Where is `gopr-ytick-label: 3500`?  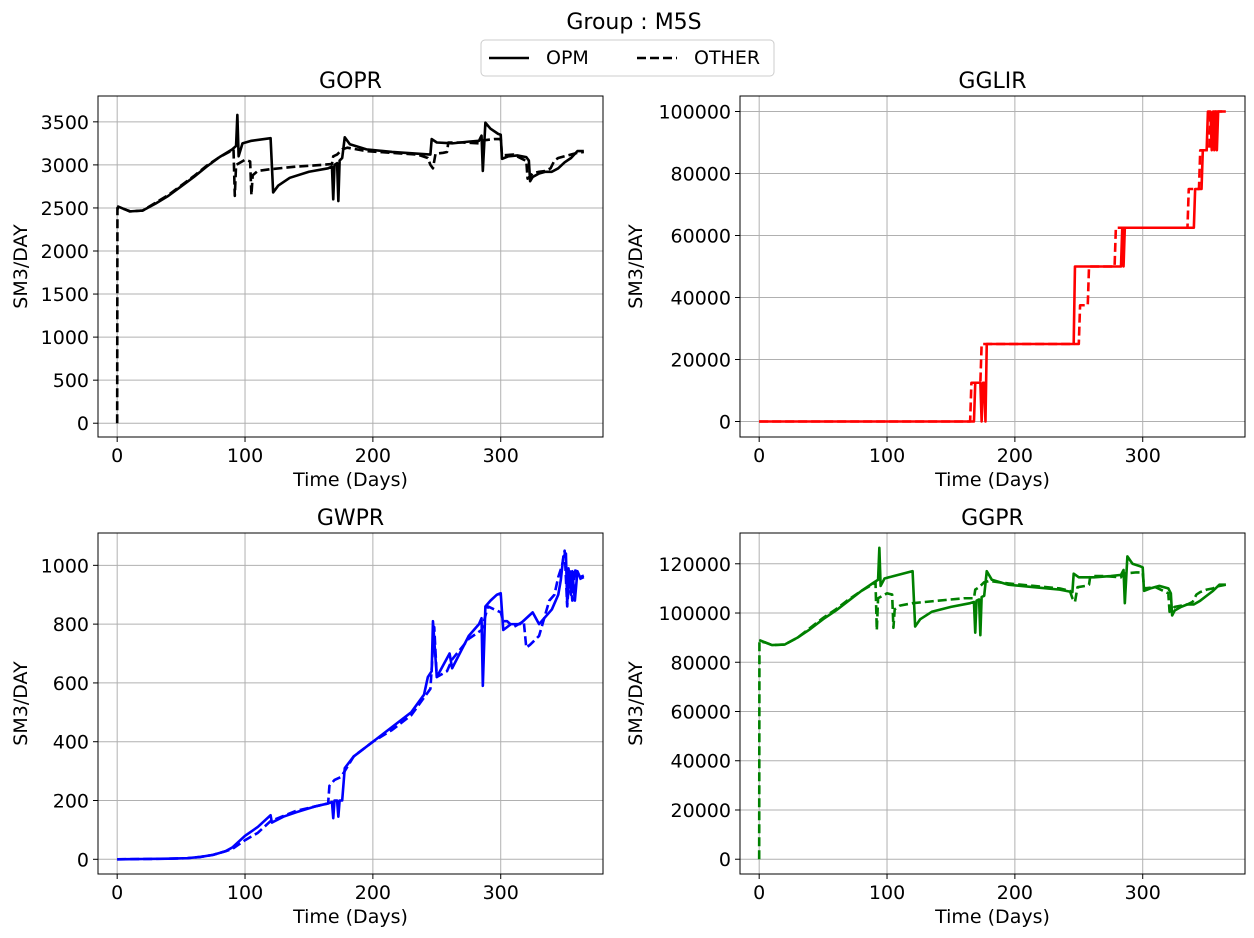 gopr-ytick-label: 3500 is located at coordinates (65, 123).